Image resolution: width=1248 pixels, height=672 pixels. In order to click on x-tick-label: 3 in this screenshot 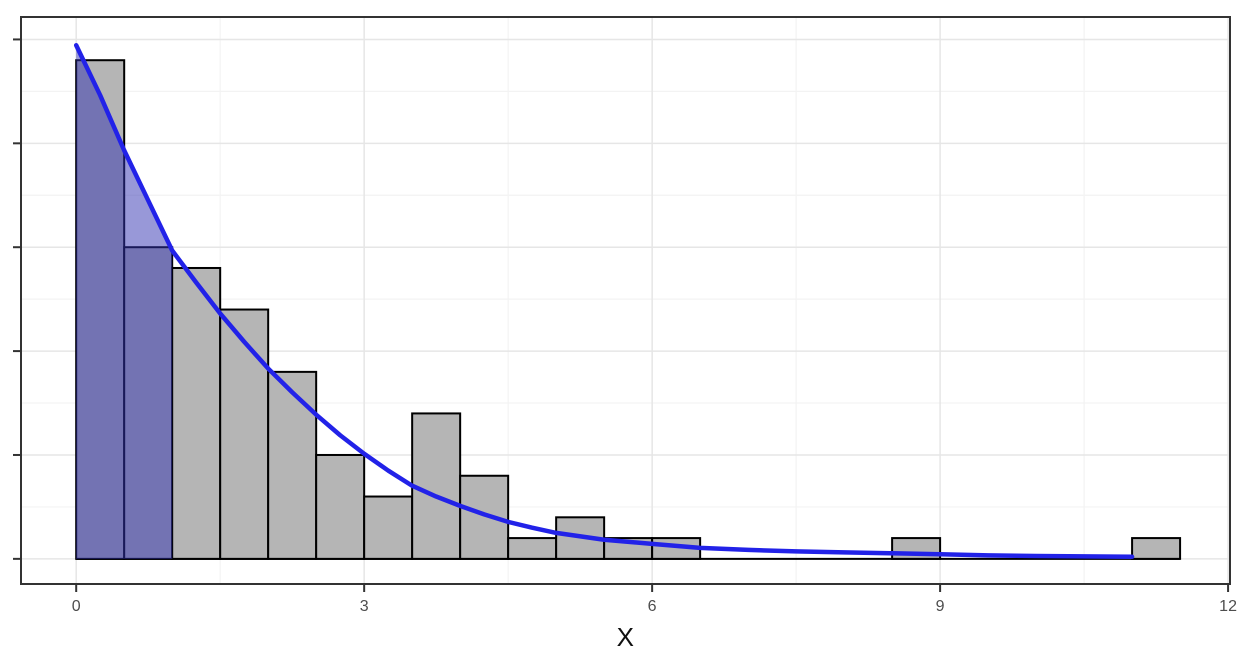, I will do `click(364, 606)`.